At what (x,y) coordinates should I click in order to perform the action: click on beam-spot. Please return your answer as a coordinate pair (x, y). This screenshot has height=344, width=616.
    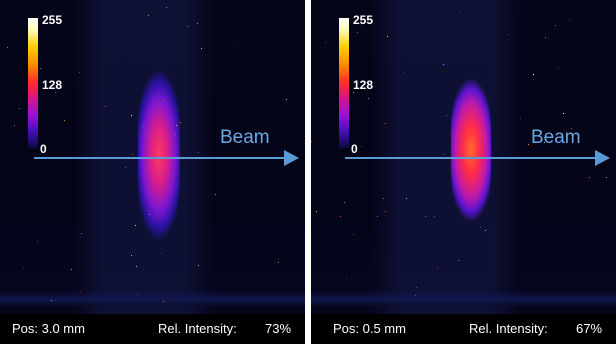
    Looking at the image, I should click on (159, 155).